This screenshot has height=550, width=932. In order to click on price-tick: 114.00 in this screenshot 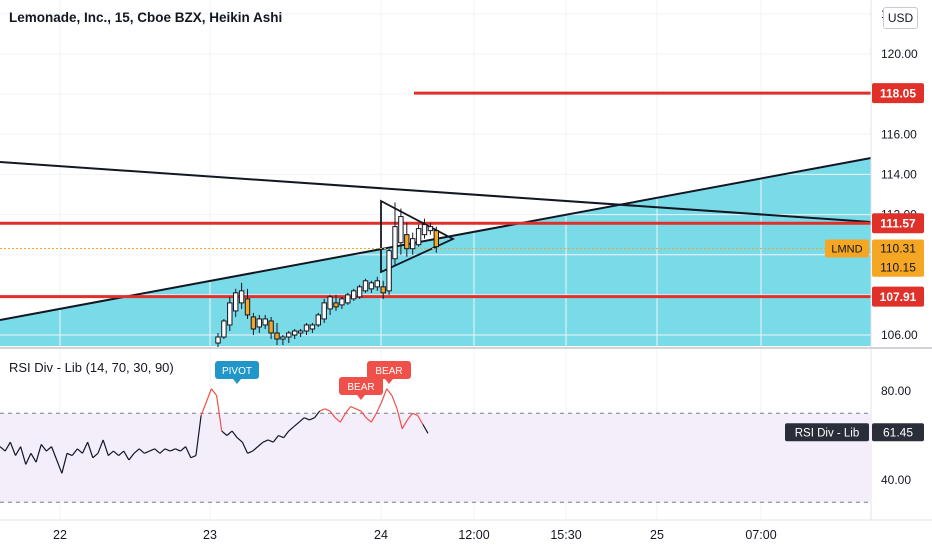, I will do `click(899, 174)`.